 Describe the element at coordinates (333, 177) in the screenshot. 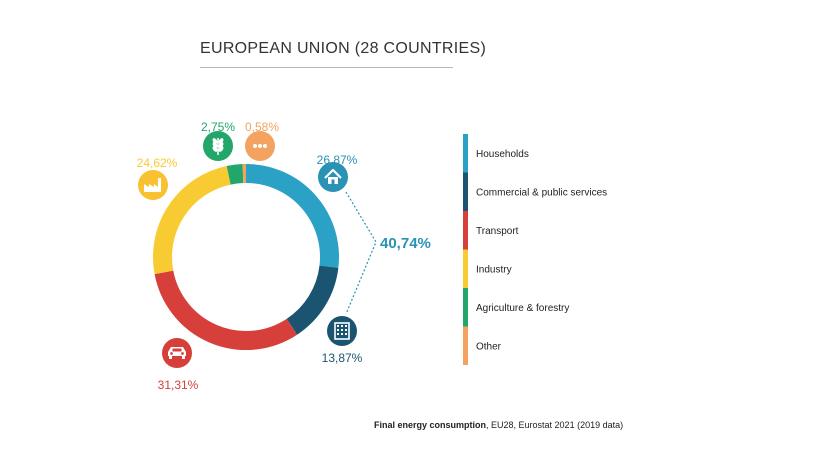

I see `house-icon` at that location.